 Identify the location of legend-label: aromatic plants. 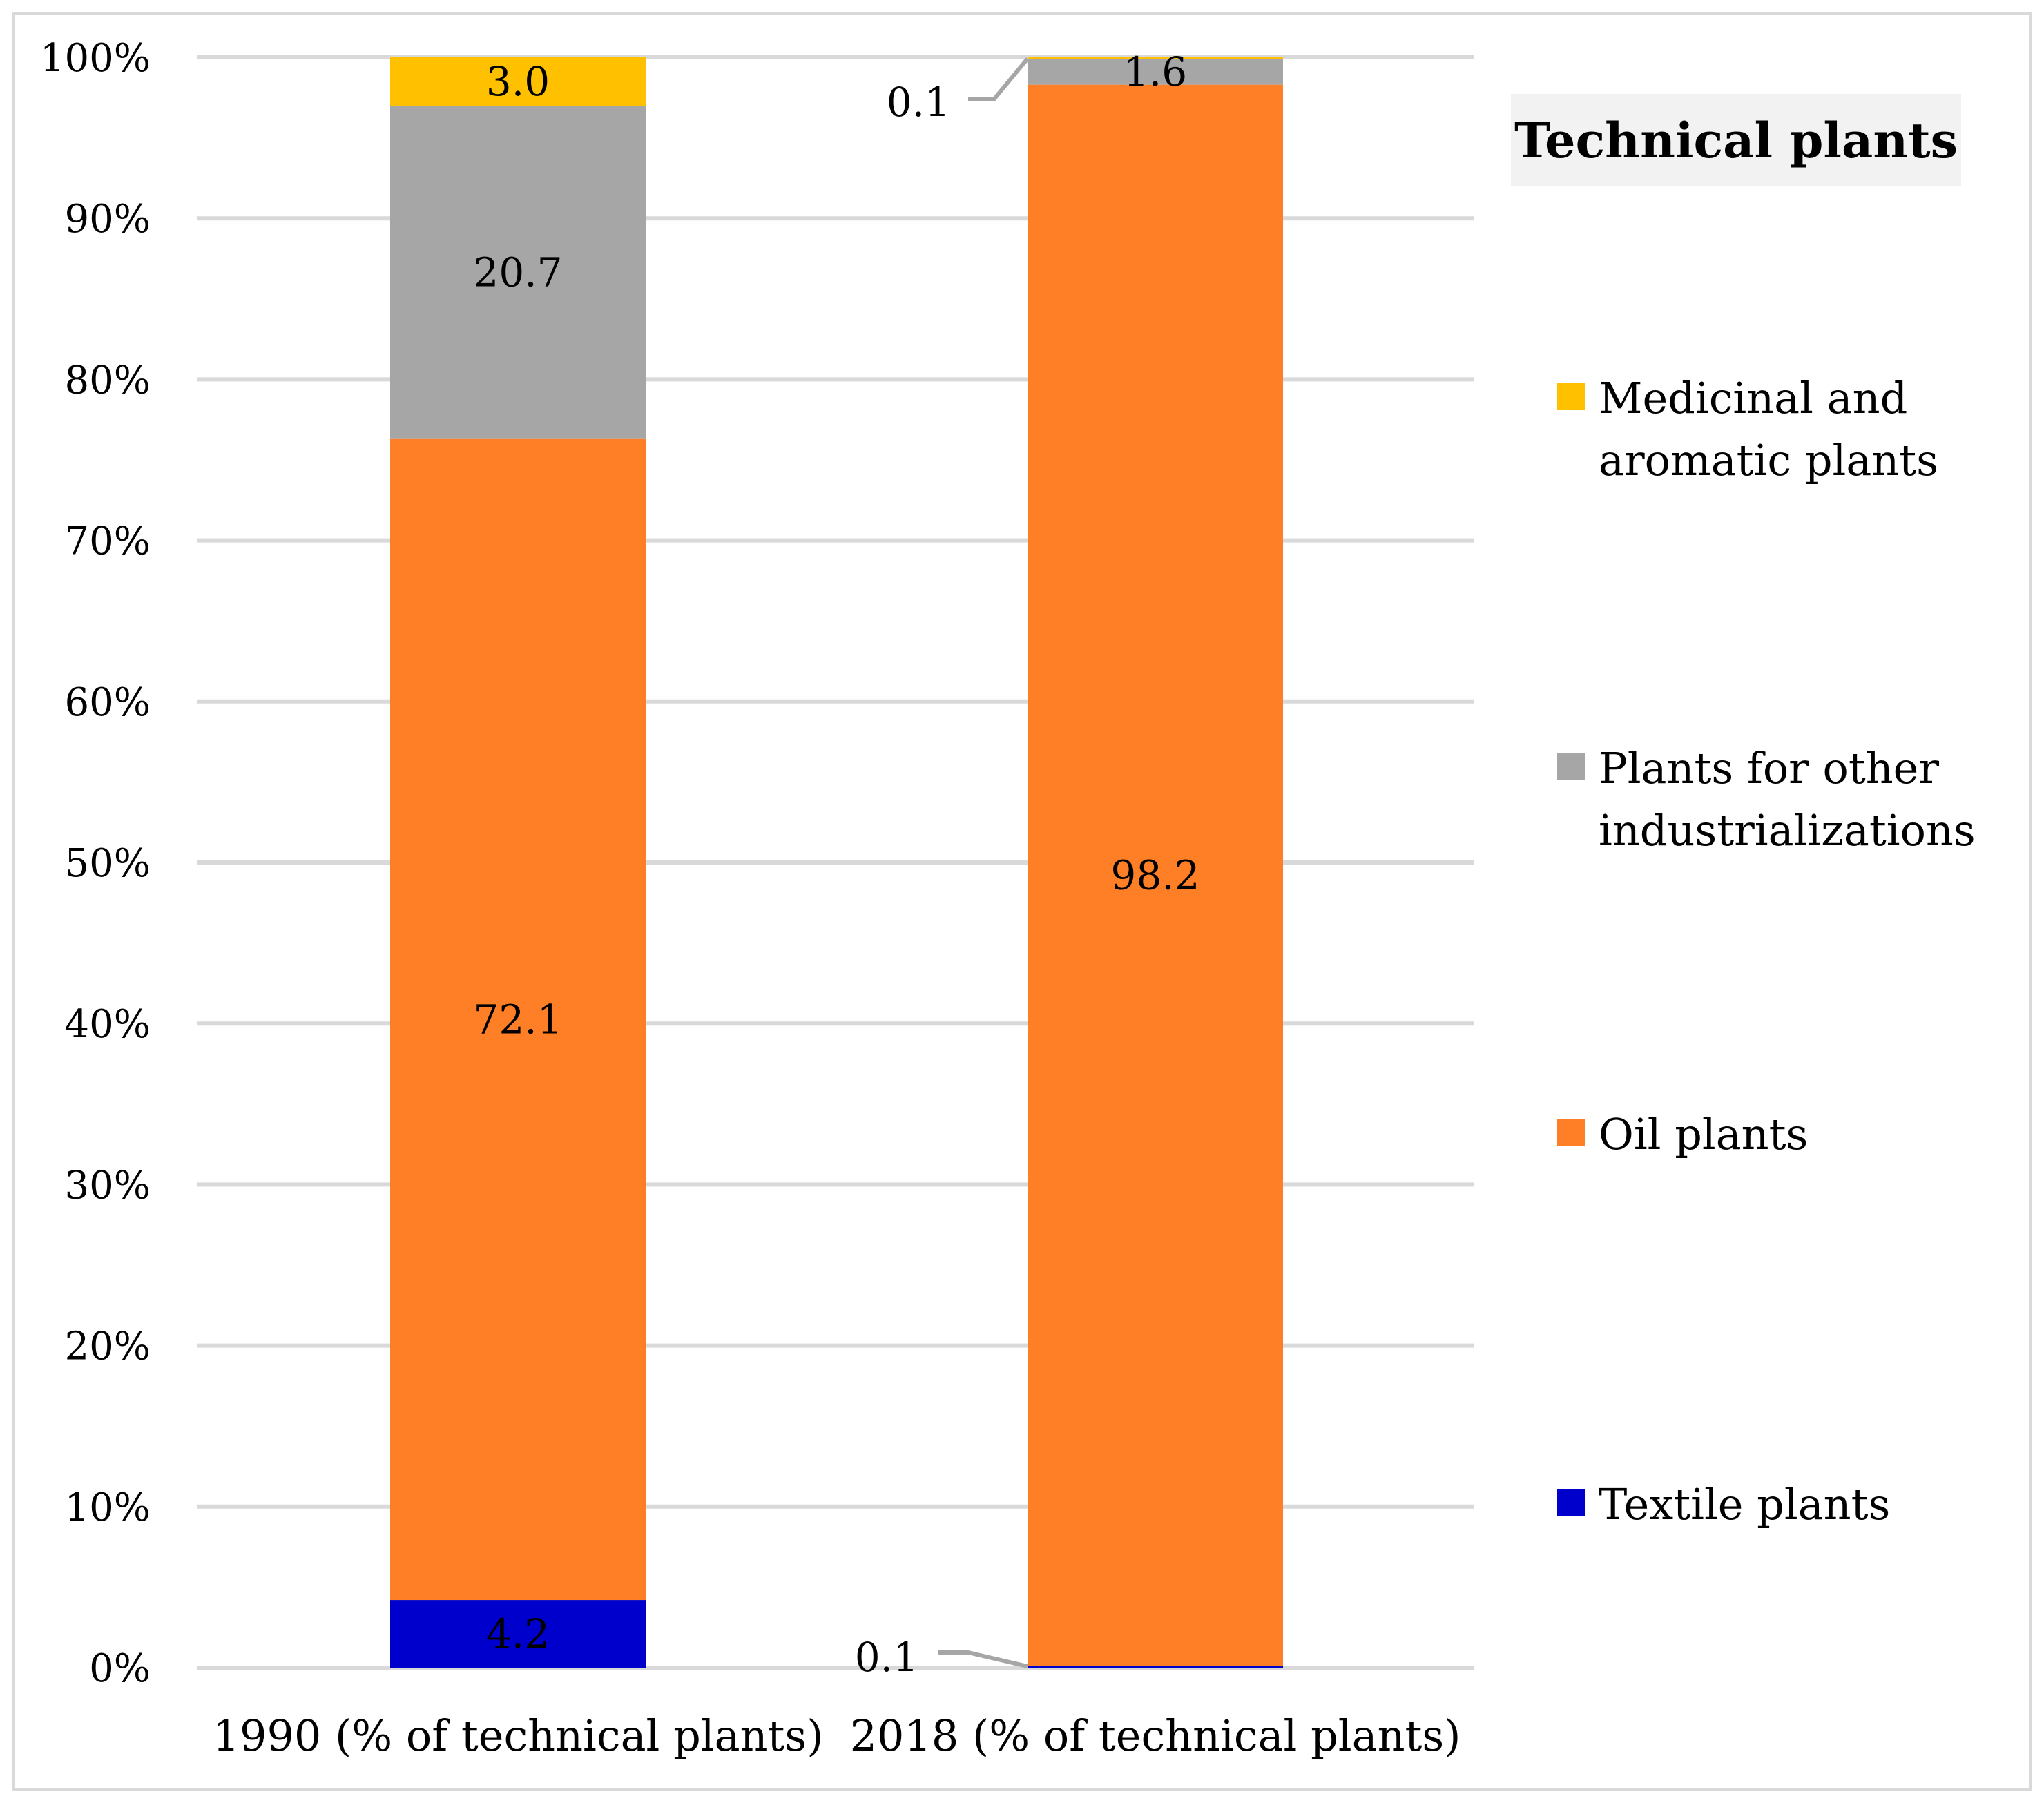
(1768, 460).